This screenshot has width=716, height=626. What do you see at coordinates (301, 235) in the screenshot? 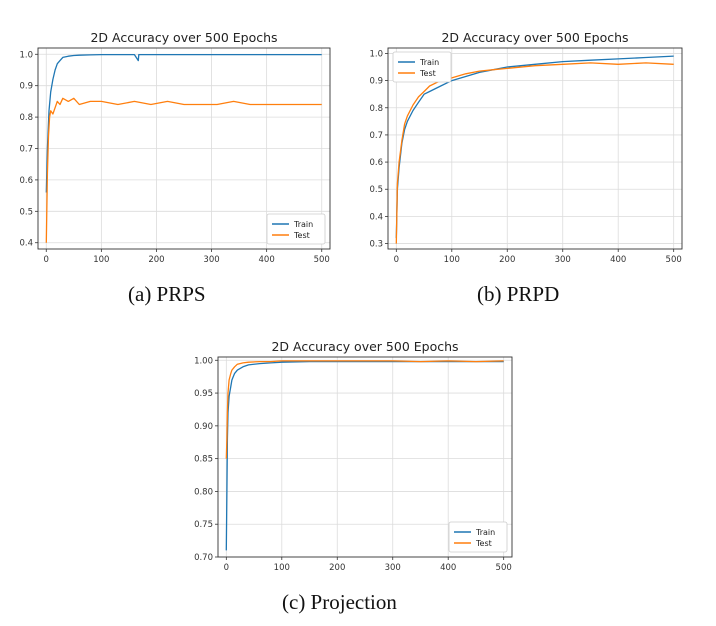
I see `prps-legend-label-test: Test` at bounding box center [301, 235].